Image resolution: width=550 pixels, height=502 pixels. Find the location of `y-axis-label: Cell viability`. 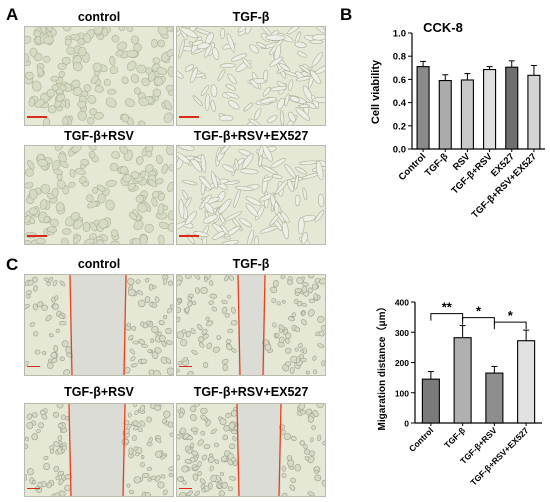

y-axis-label: Cell viability is located at coordinates (376, 91).